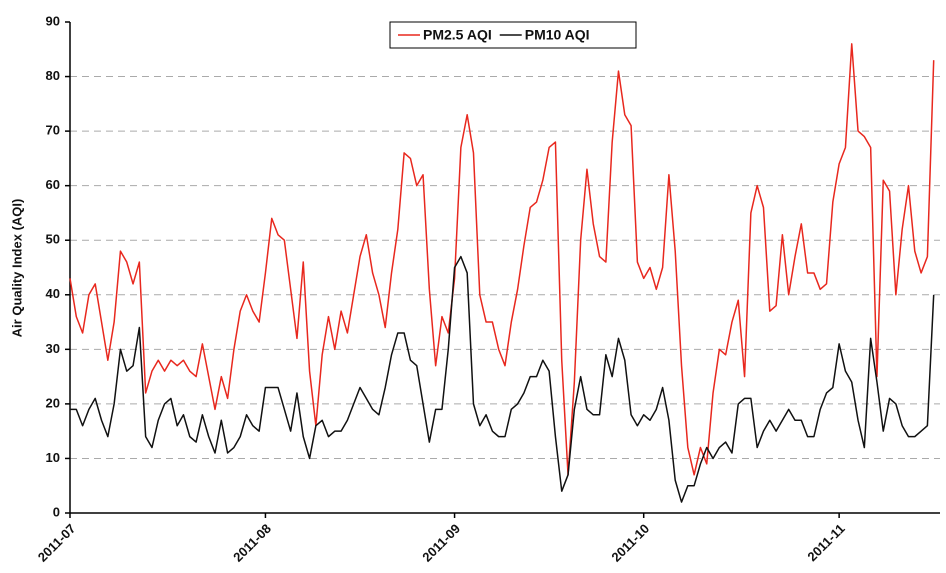 This screenshot has width=946, height=573. What do you see at coordinates (630, 543) in the screenshot?
I see `x-tick-label: 2011-10` at bounding box center [630, 543].